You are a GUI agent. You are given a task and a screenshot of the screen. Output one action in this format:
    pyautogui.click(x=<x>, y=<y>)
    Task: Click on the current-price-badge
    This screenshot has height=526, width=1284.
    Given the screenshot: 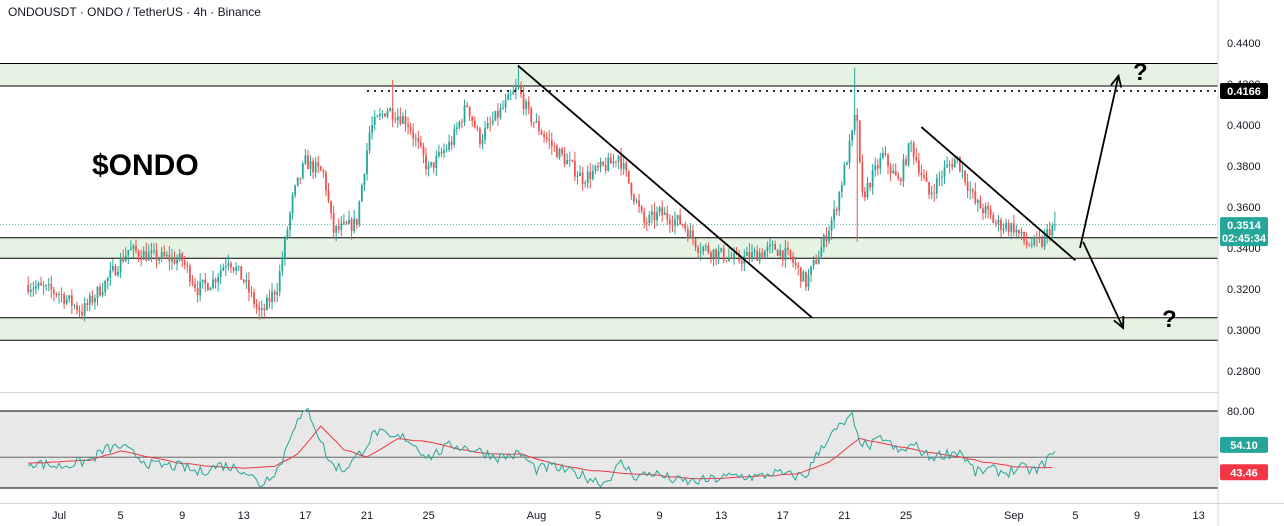 What is the action you would take?
    pyautogui.click(x=1244, y=232)
    